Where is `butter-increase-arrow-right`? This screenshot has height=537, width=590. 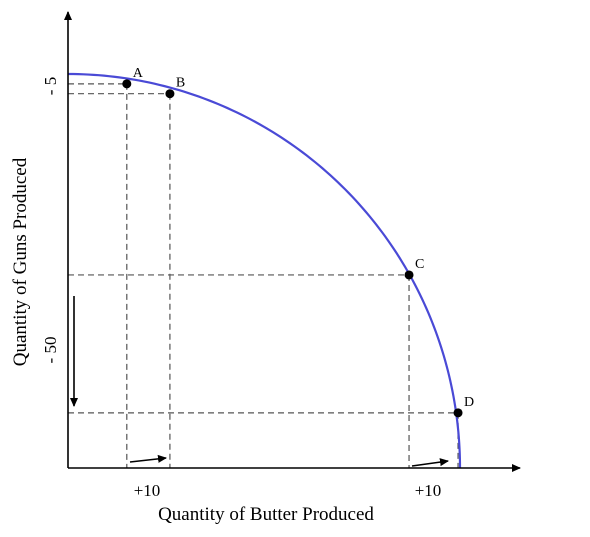 butter-increase-arrow-right is located at coordinates (430, 462).